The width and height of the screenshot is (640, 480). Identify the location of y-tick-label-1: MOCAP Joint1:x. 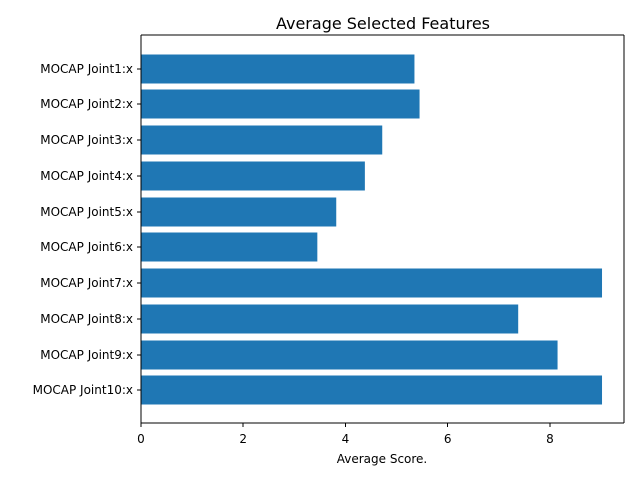
(86, 69).